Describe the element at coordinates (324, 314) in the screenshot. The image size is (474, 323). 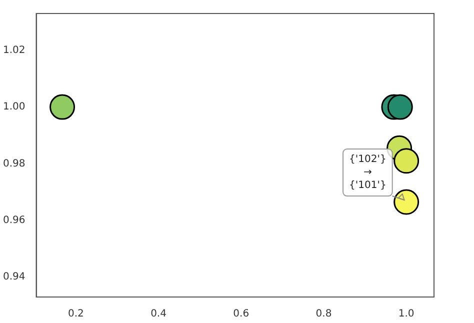
I see `x-tick-label: 0.8` at that location.